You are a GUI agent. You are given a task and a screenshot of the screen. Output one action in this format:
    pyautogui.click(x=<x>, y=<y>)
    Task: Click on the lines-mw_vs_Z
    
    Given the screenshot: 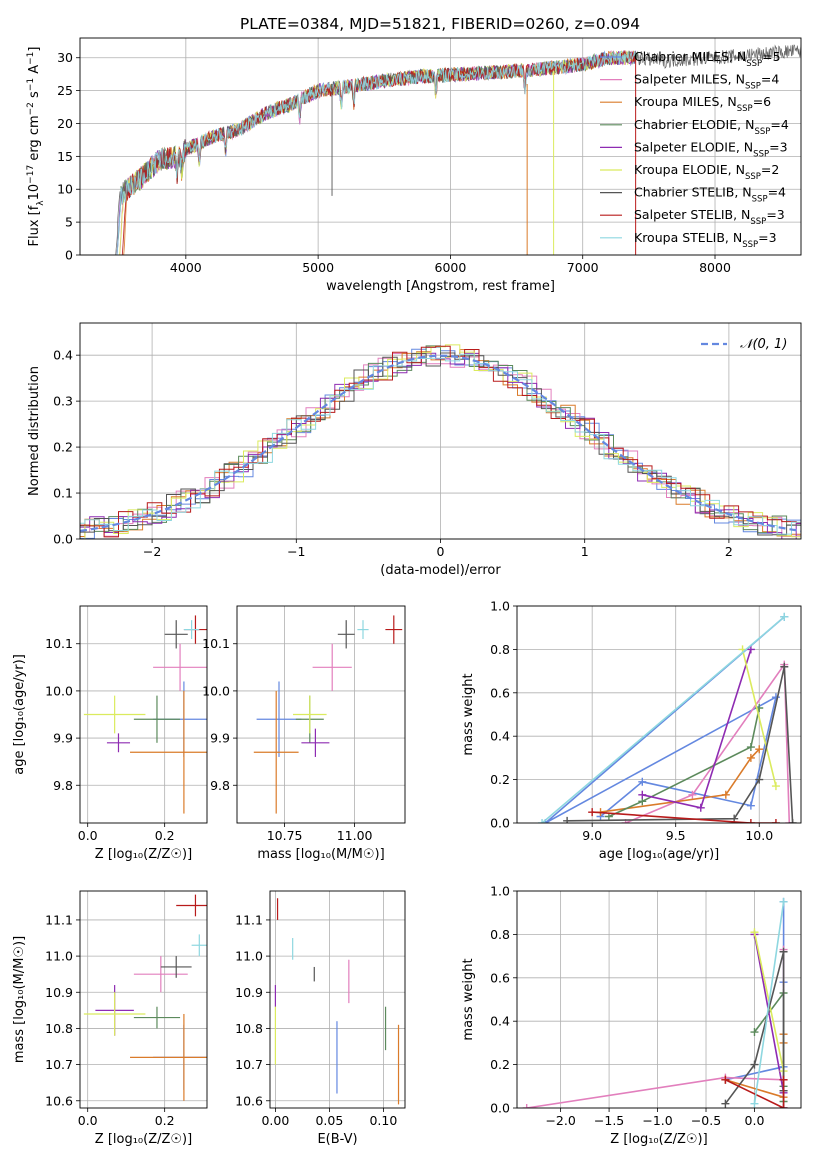 What is the action you would take?
    pyautogui.click(x=655, y=1002)
    